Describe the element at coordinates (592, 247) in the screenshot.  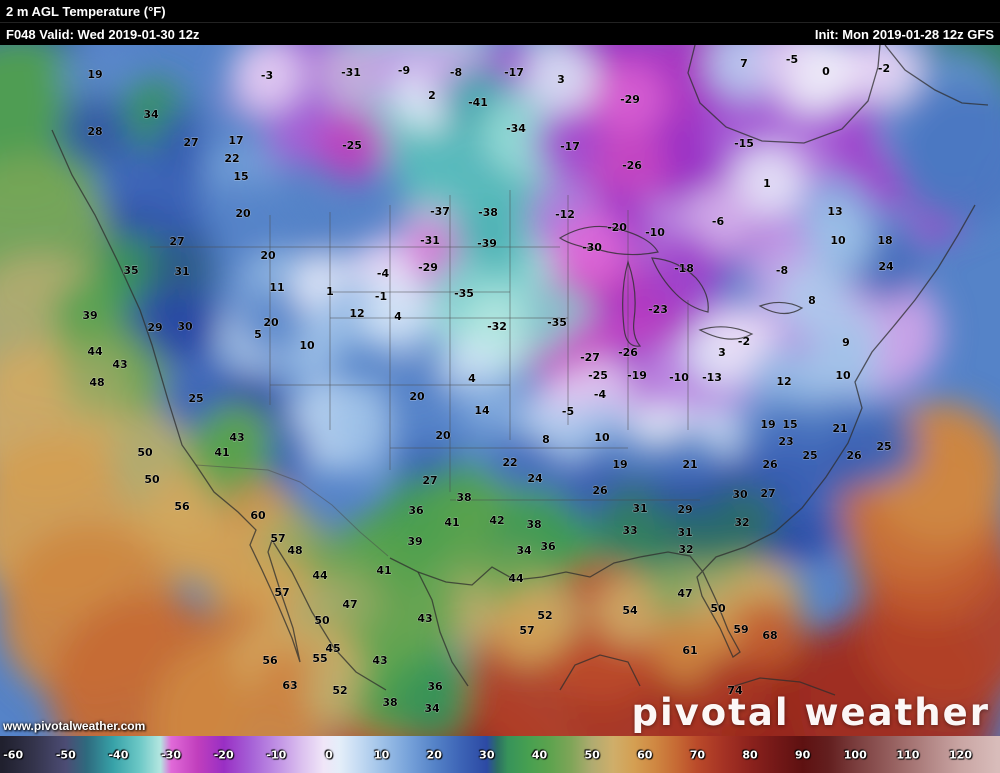
I see `temp-label: -30` at that location.